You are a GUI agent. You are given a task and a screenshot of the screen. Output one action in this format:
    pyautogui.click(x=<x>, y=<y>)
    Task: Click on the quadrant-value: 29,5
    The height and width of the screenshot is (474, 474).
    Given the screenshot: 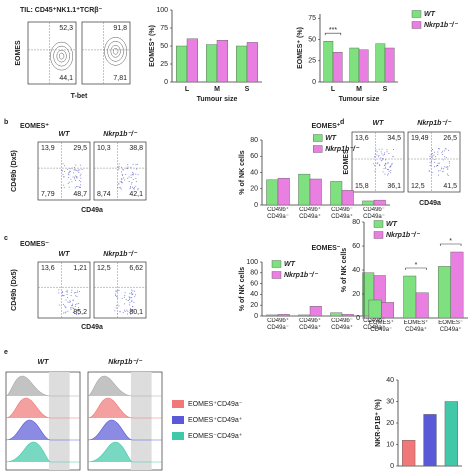 What is the action you would take?
    pyautogui.click(x=80, y=148)
    